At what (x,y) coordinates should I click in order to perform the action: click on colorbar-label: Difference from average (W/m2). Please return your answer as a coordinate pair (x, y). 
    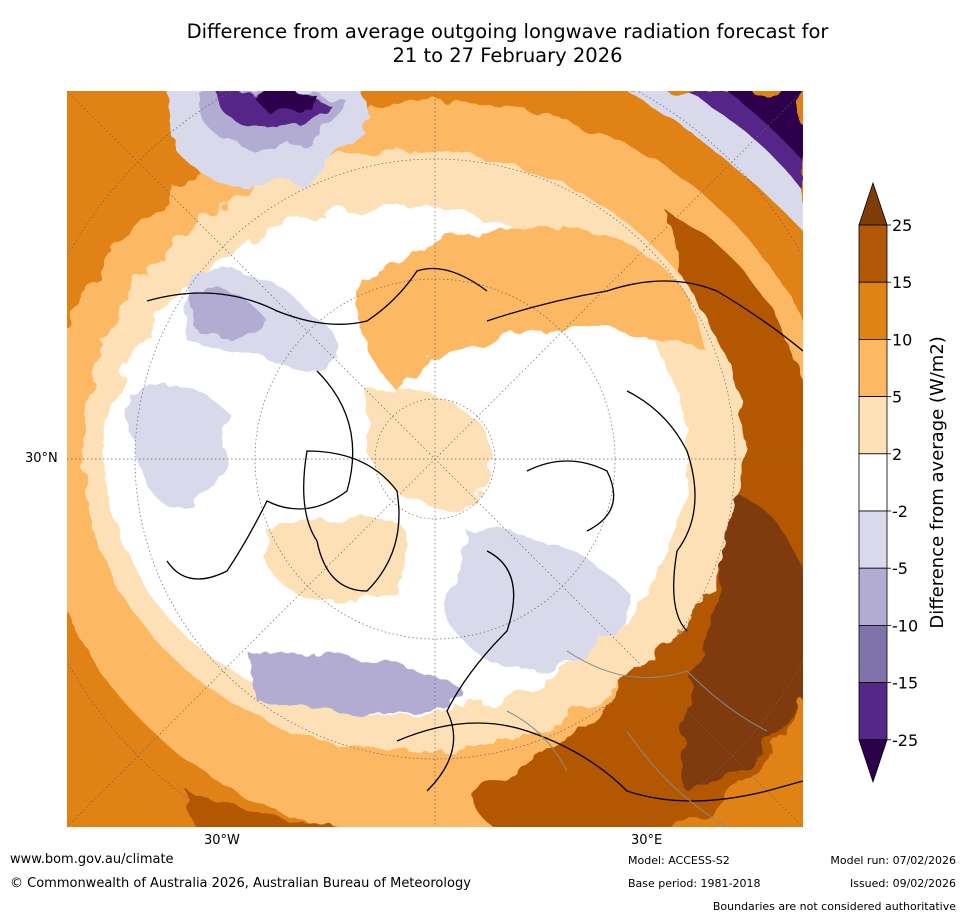
    Looking at the image, I should click on (937, 482).